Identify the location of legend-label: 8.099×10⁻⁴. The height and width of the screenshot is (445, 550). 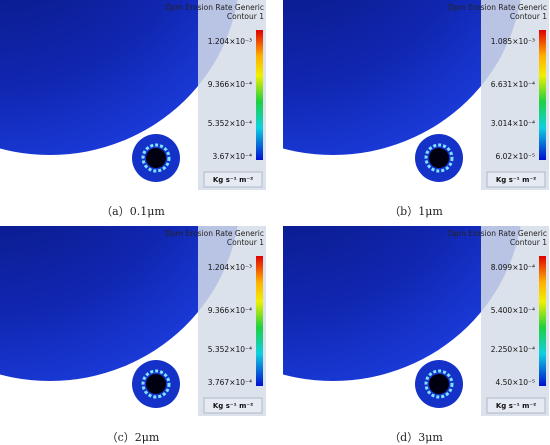
(513, 267).